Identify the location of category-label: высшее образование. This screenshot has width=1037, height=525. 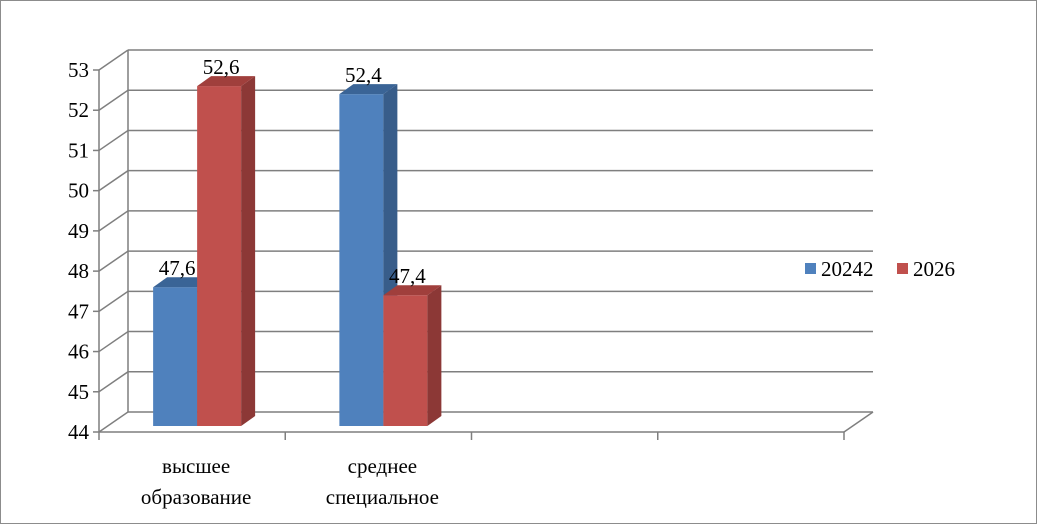
(196, 481).